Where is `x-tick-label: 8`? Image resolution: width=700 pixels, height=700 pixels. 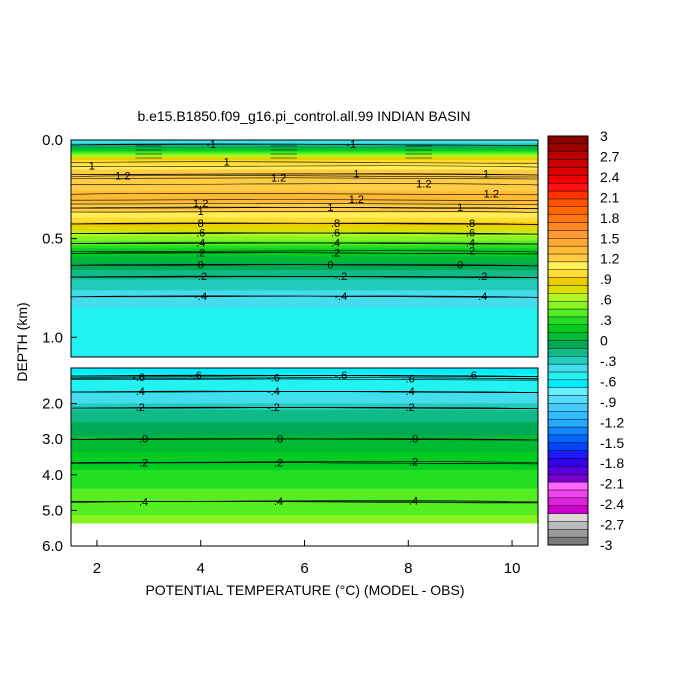 x-tick-label: 8 is located at coordinates (408, 568).